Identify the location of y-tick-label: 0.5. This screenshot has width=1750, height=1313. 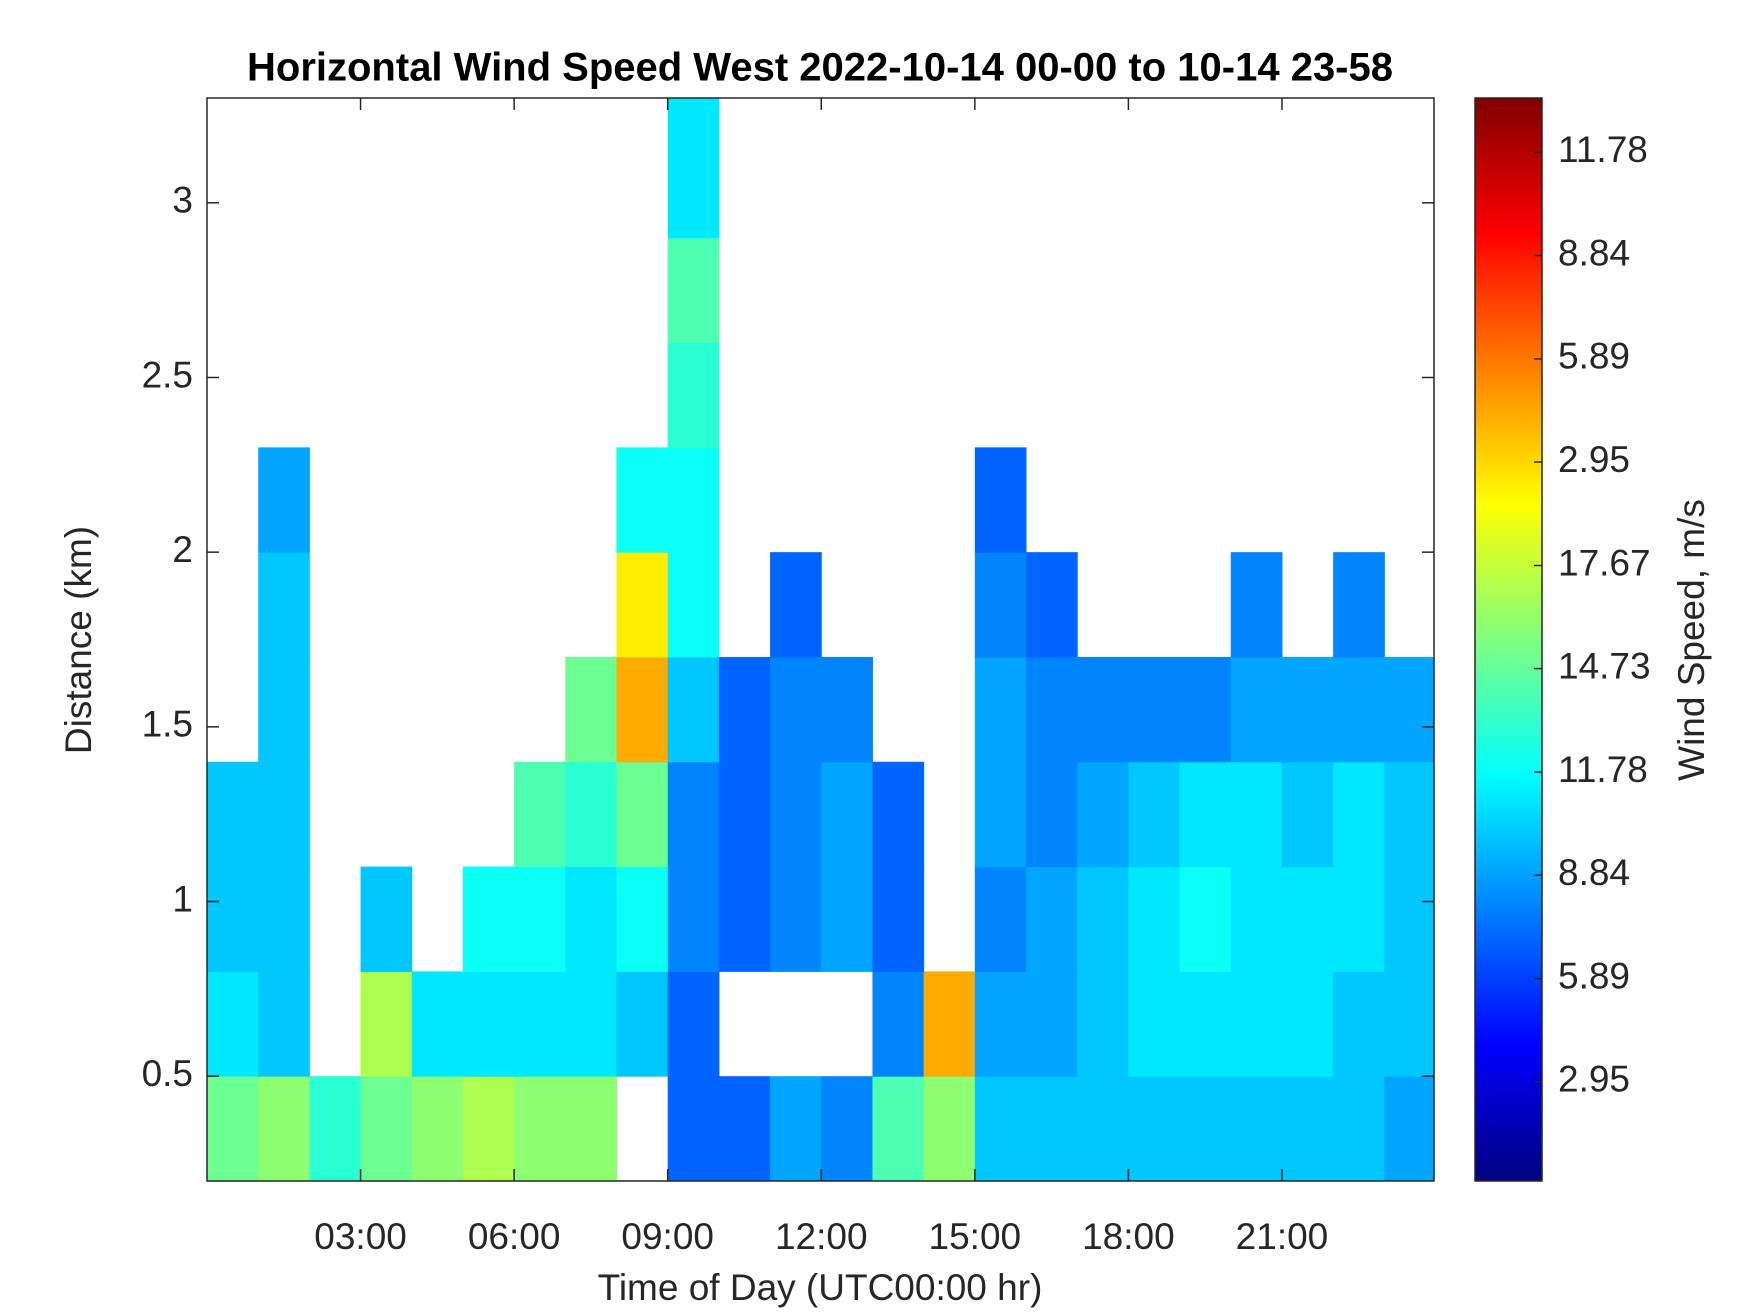
(167, 1073).